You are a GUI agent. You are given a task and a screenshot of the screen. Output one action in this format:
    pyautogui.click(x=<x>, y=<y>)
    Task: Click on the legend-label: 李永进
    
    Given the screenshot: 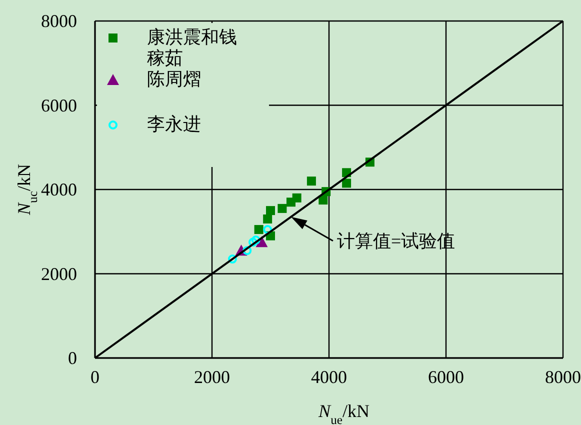 What is the action you would take?
    pyautogui.click(x=174, y=124)
    